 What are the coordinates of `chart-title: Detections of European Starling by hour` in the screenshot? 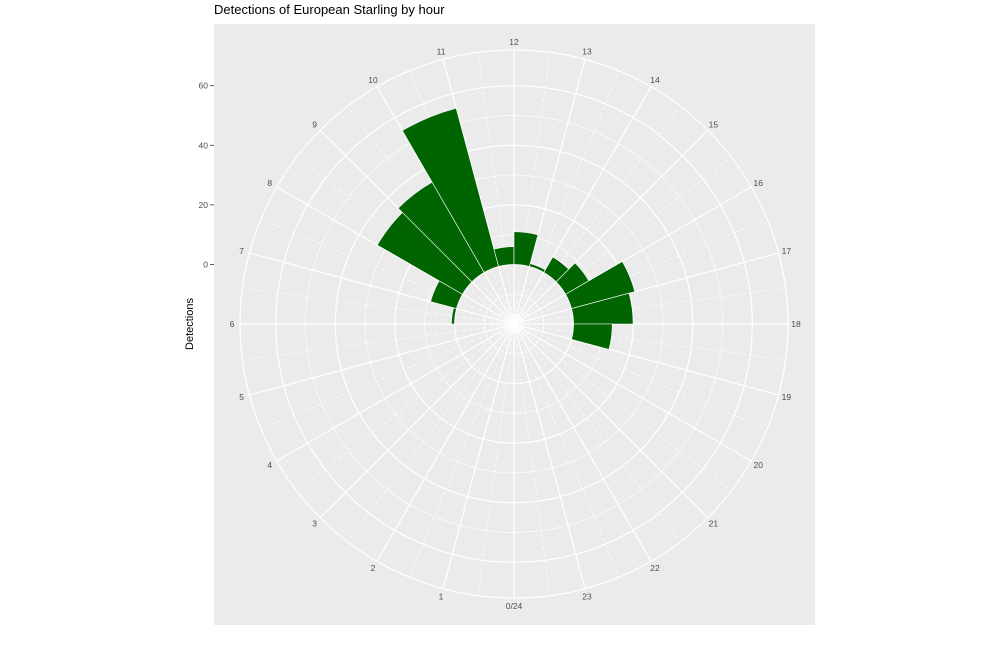 It's located at (329, 9).